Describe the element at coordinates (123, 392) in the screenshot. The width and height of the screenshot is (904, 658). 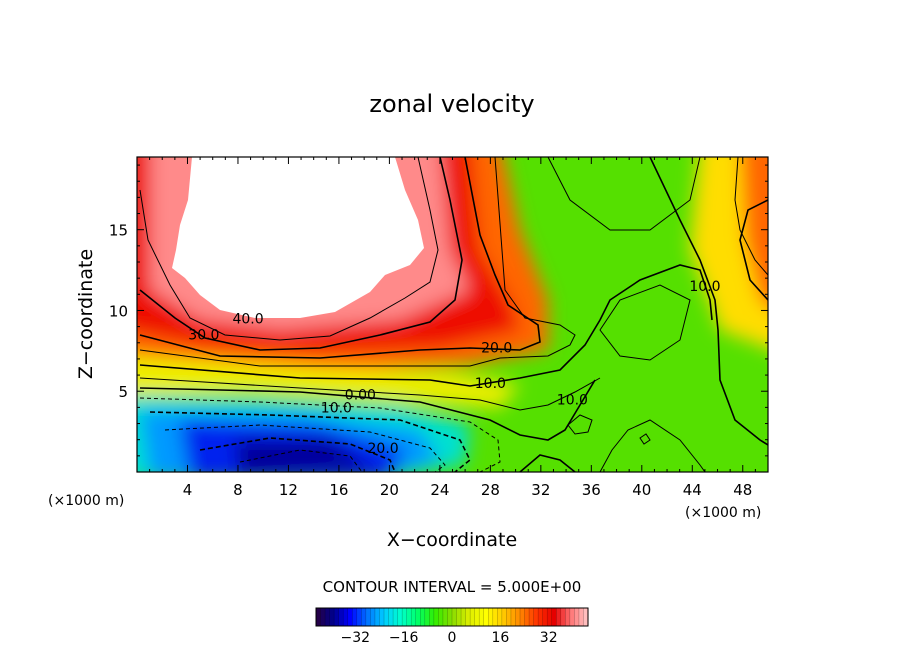
I see `y-tick-label: 5` at that location.